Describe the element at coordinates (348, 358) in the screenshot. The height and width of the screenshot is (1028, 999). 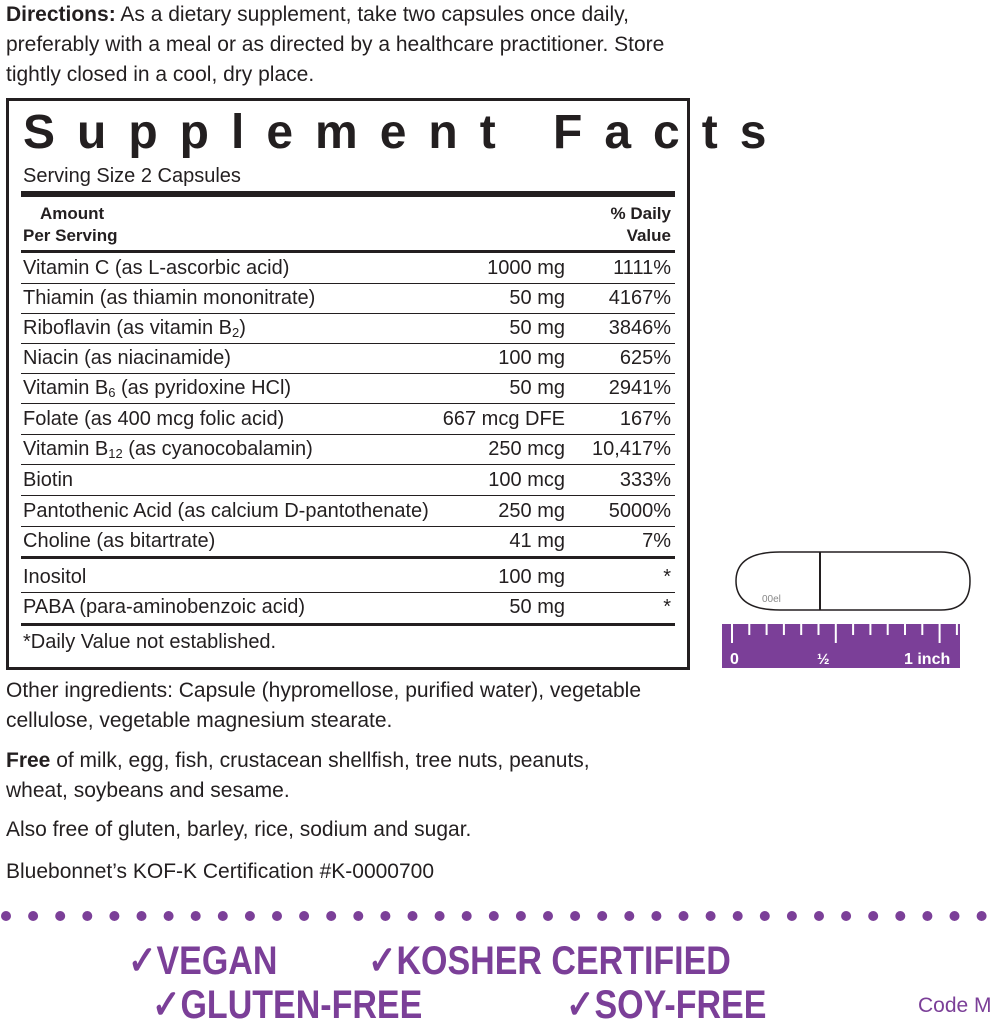
I see `nutrient-row: Niacin (as niacinamide) 100 mg 625%` at that location.